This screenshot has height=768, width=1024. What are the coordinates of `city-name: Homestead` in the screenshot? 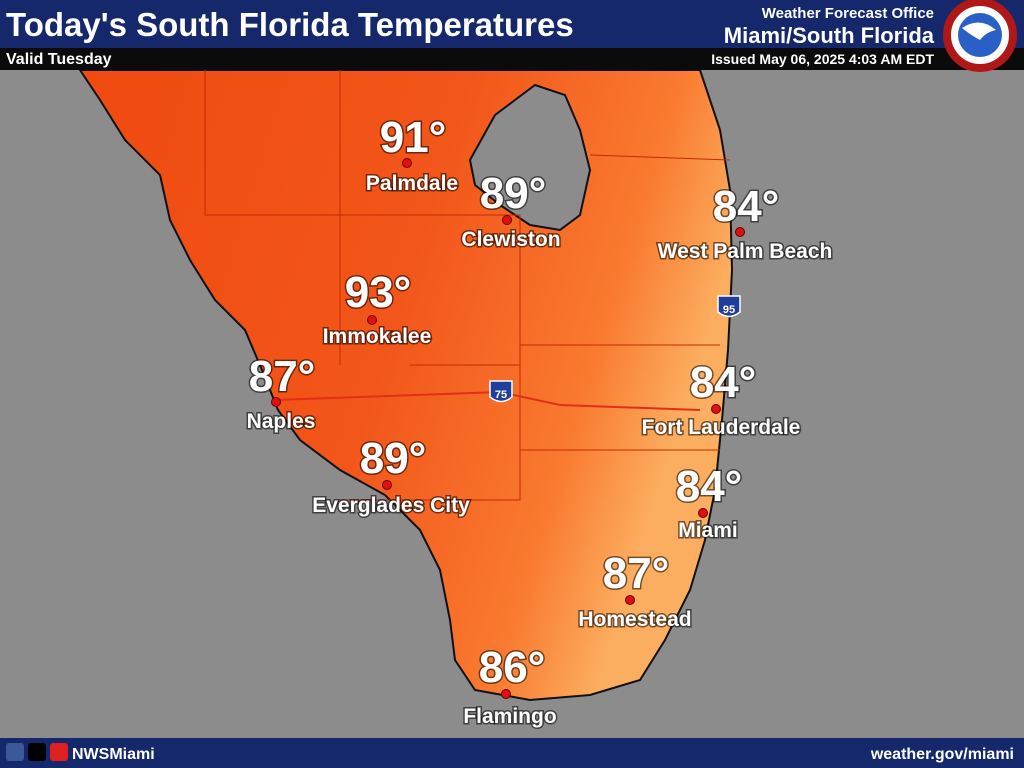 It's located at (634, 619).